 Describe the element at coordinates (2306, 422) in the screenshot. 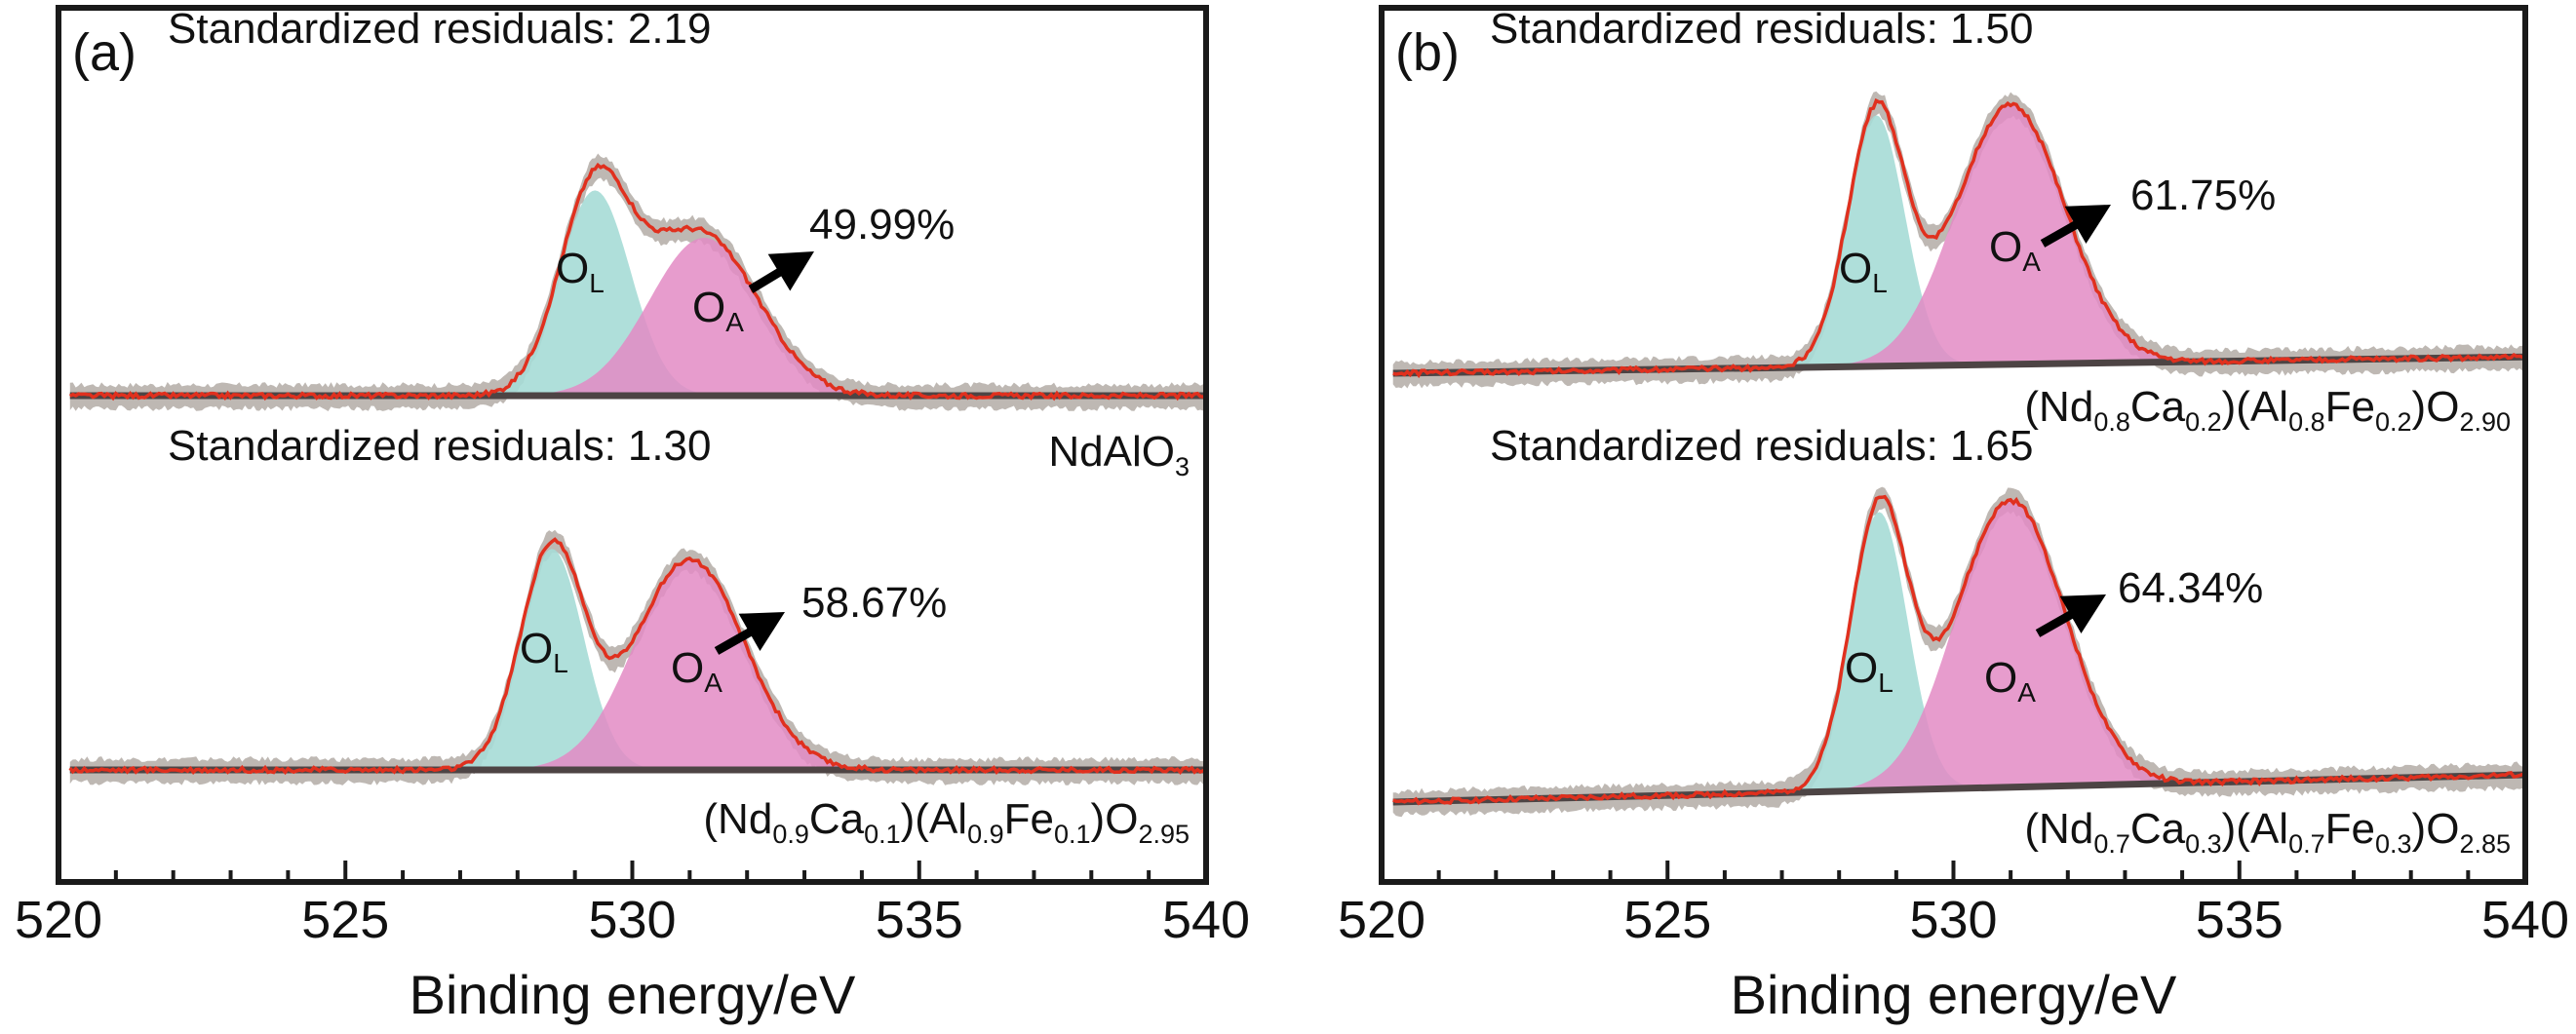

I see `composition-subscript: 0.8` at that location.